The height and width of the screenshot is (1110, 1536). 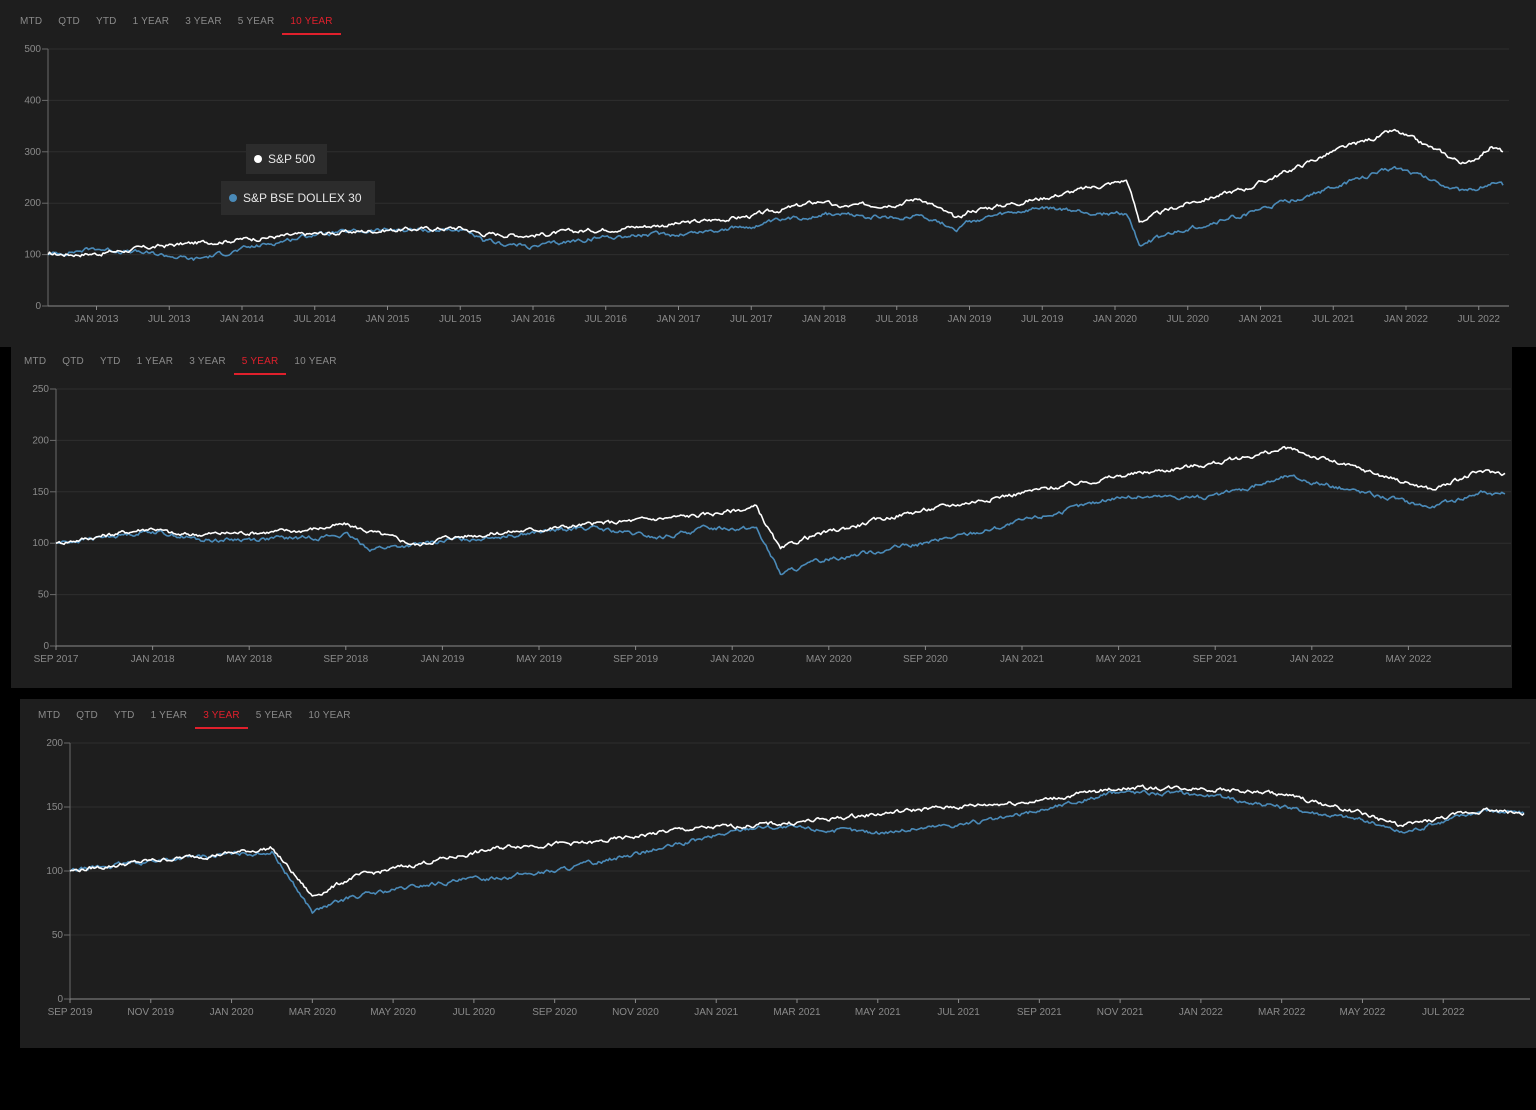 What do you see at coordinates (56, 659) in the screenshot?
I see `x-tick-label: SEP 2017` at bounding box center [56, 659].